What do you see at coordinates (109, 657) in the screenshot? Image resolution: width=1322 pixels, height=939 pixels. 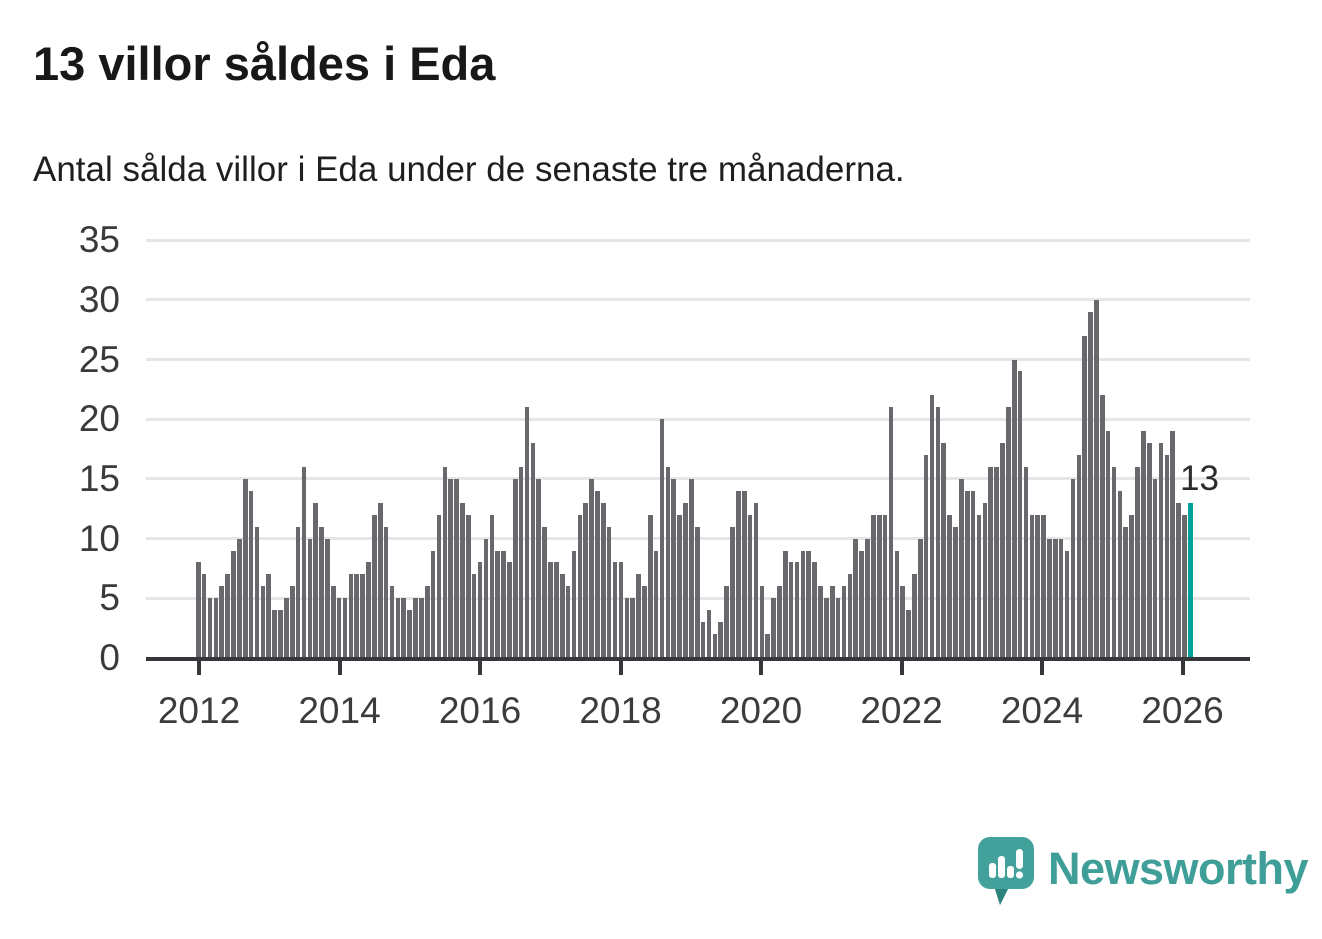 I see `y-axis-tick-label: 0` at bounding box center [109, 657].